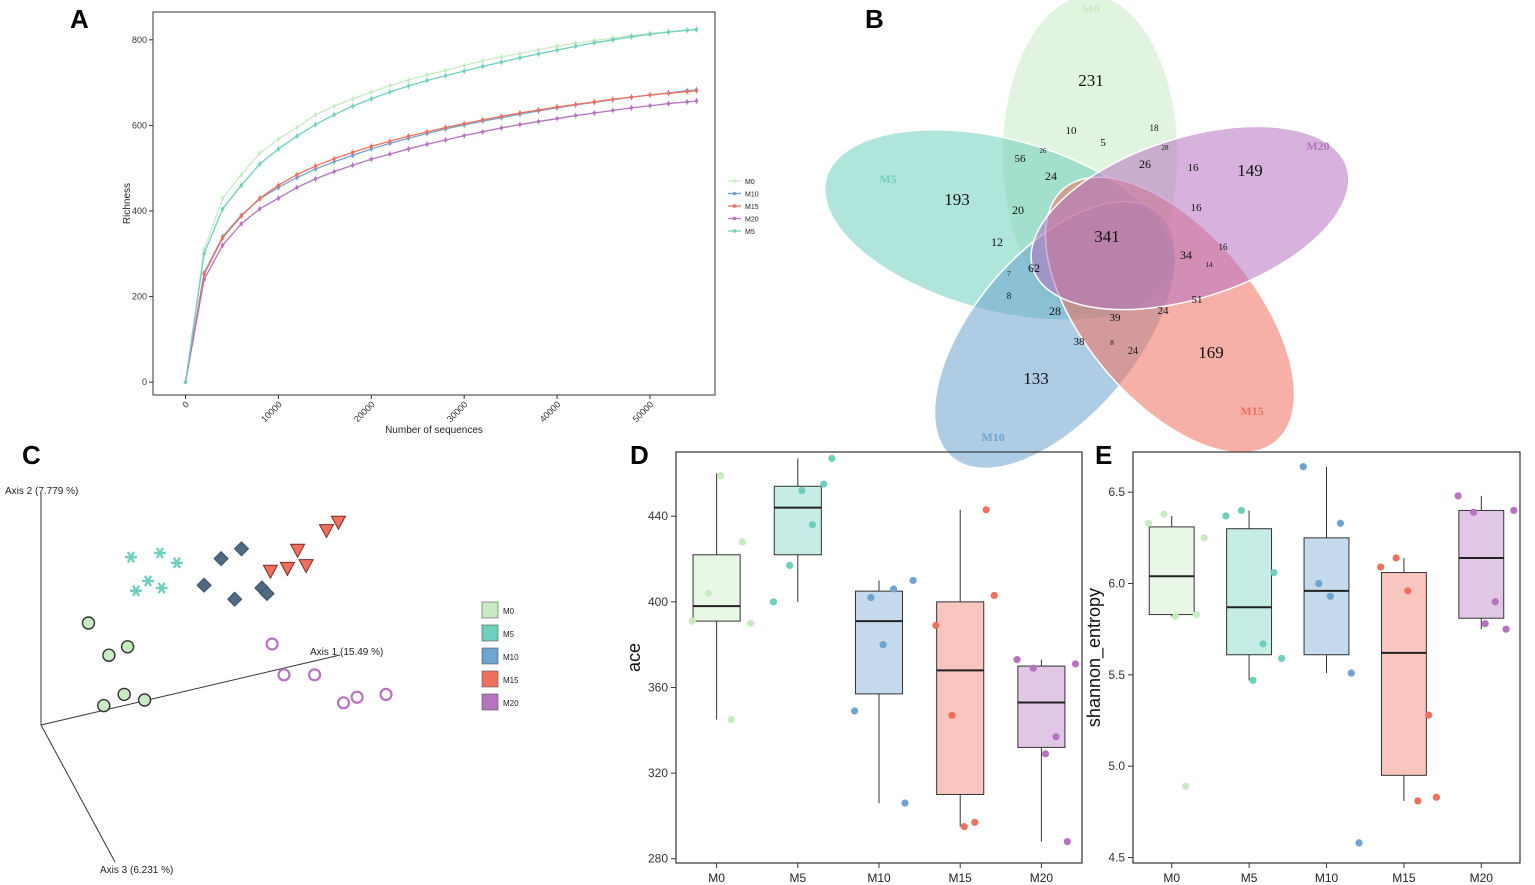  I want to click on y-tick-label: 200, so click(139, 297).